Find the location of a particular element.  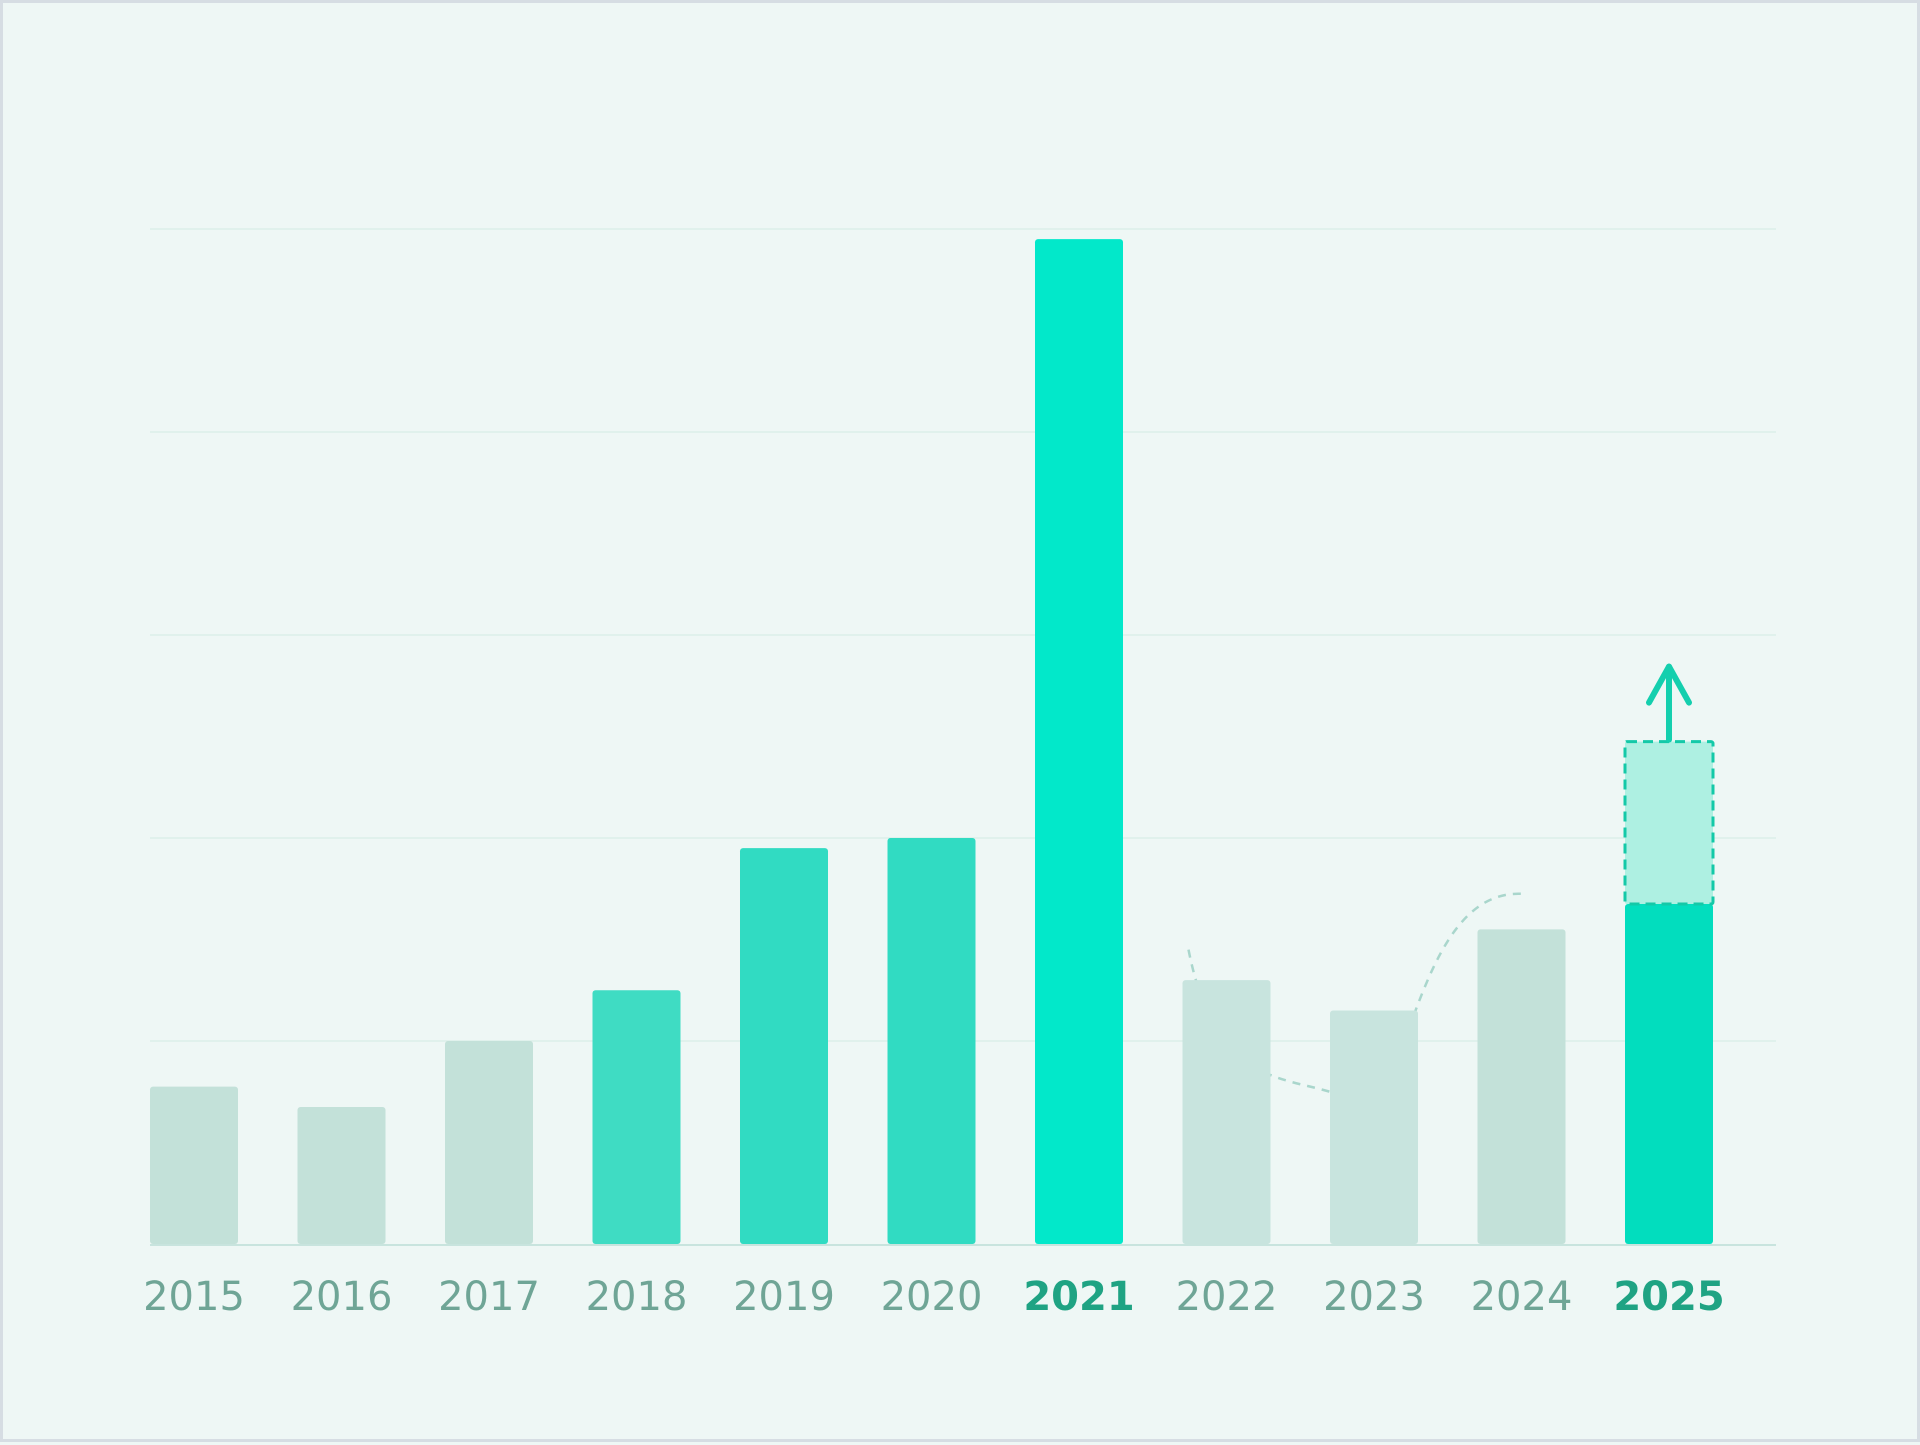

arrow-head is located at coordinates (1669, 684).